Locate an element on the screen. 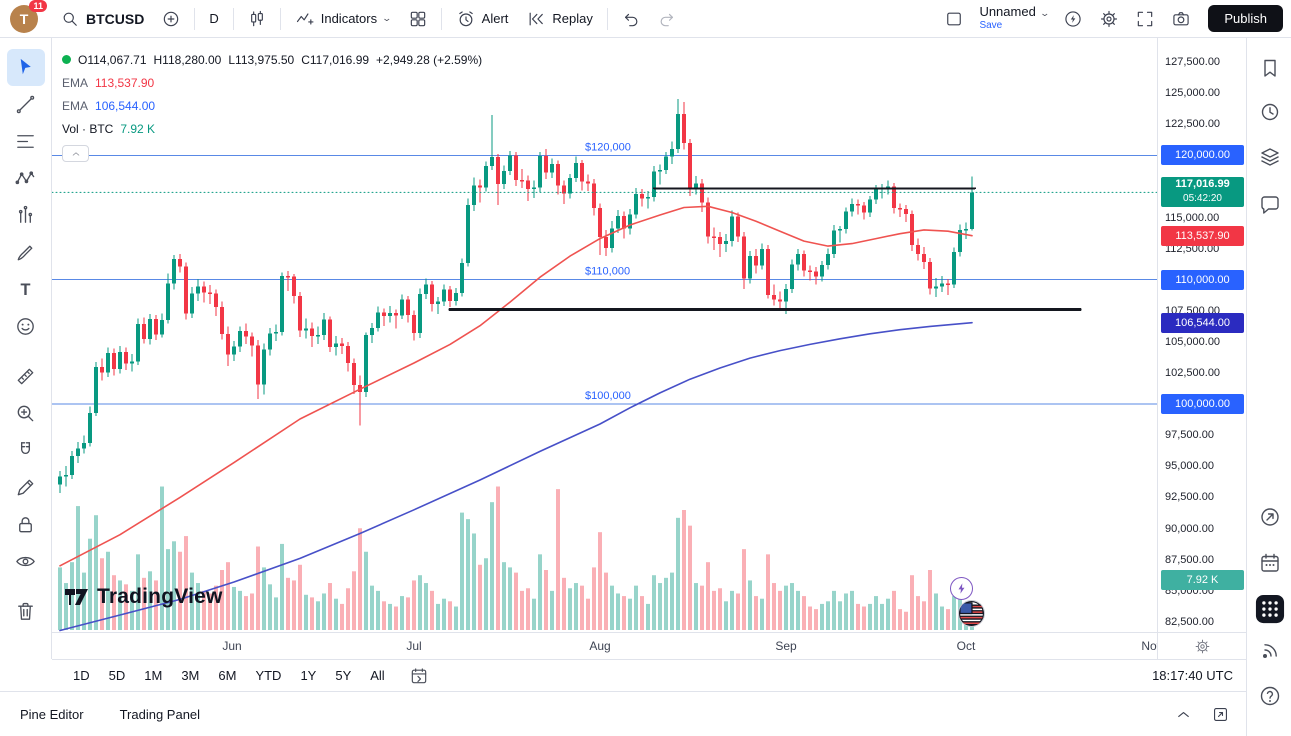 Image resolution: width=1291 pixels, height=736 pixels. chevron-down-icon: ⌄ is located at coordinates (387, 18).